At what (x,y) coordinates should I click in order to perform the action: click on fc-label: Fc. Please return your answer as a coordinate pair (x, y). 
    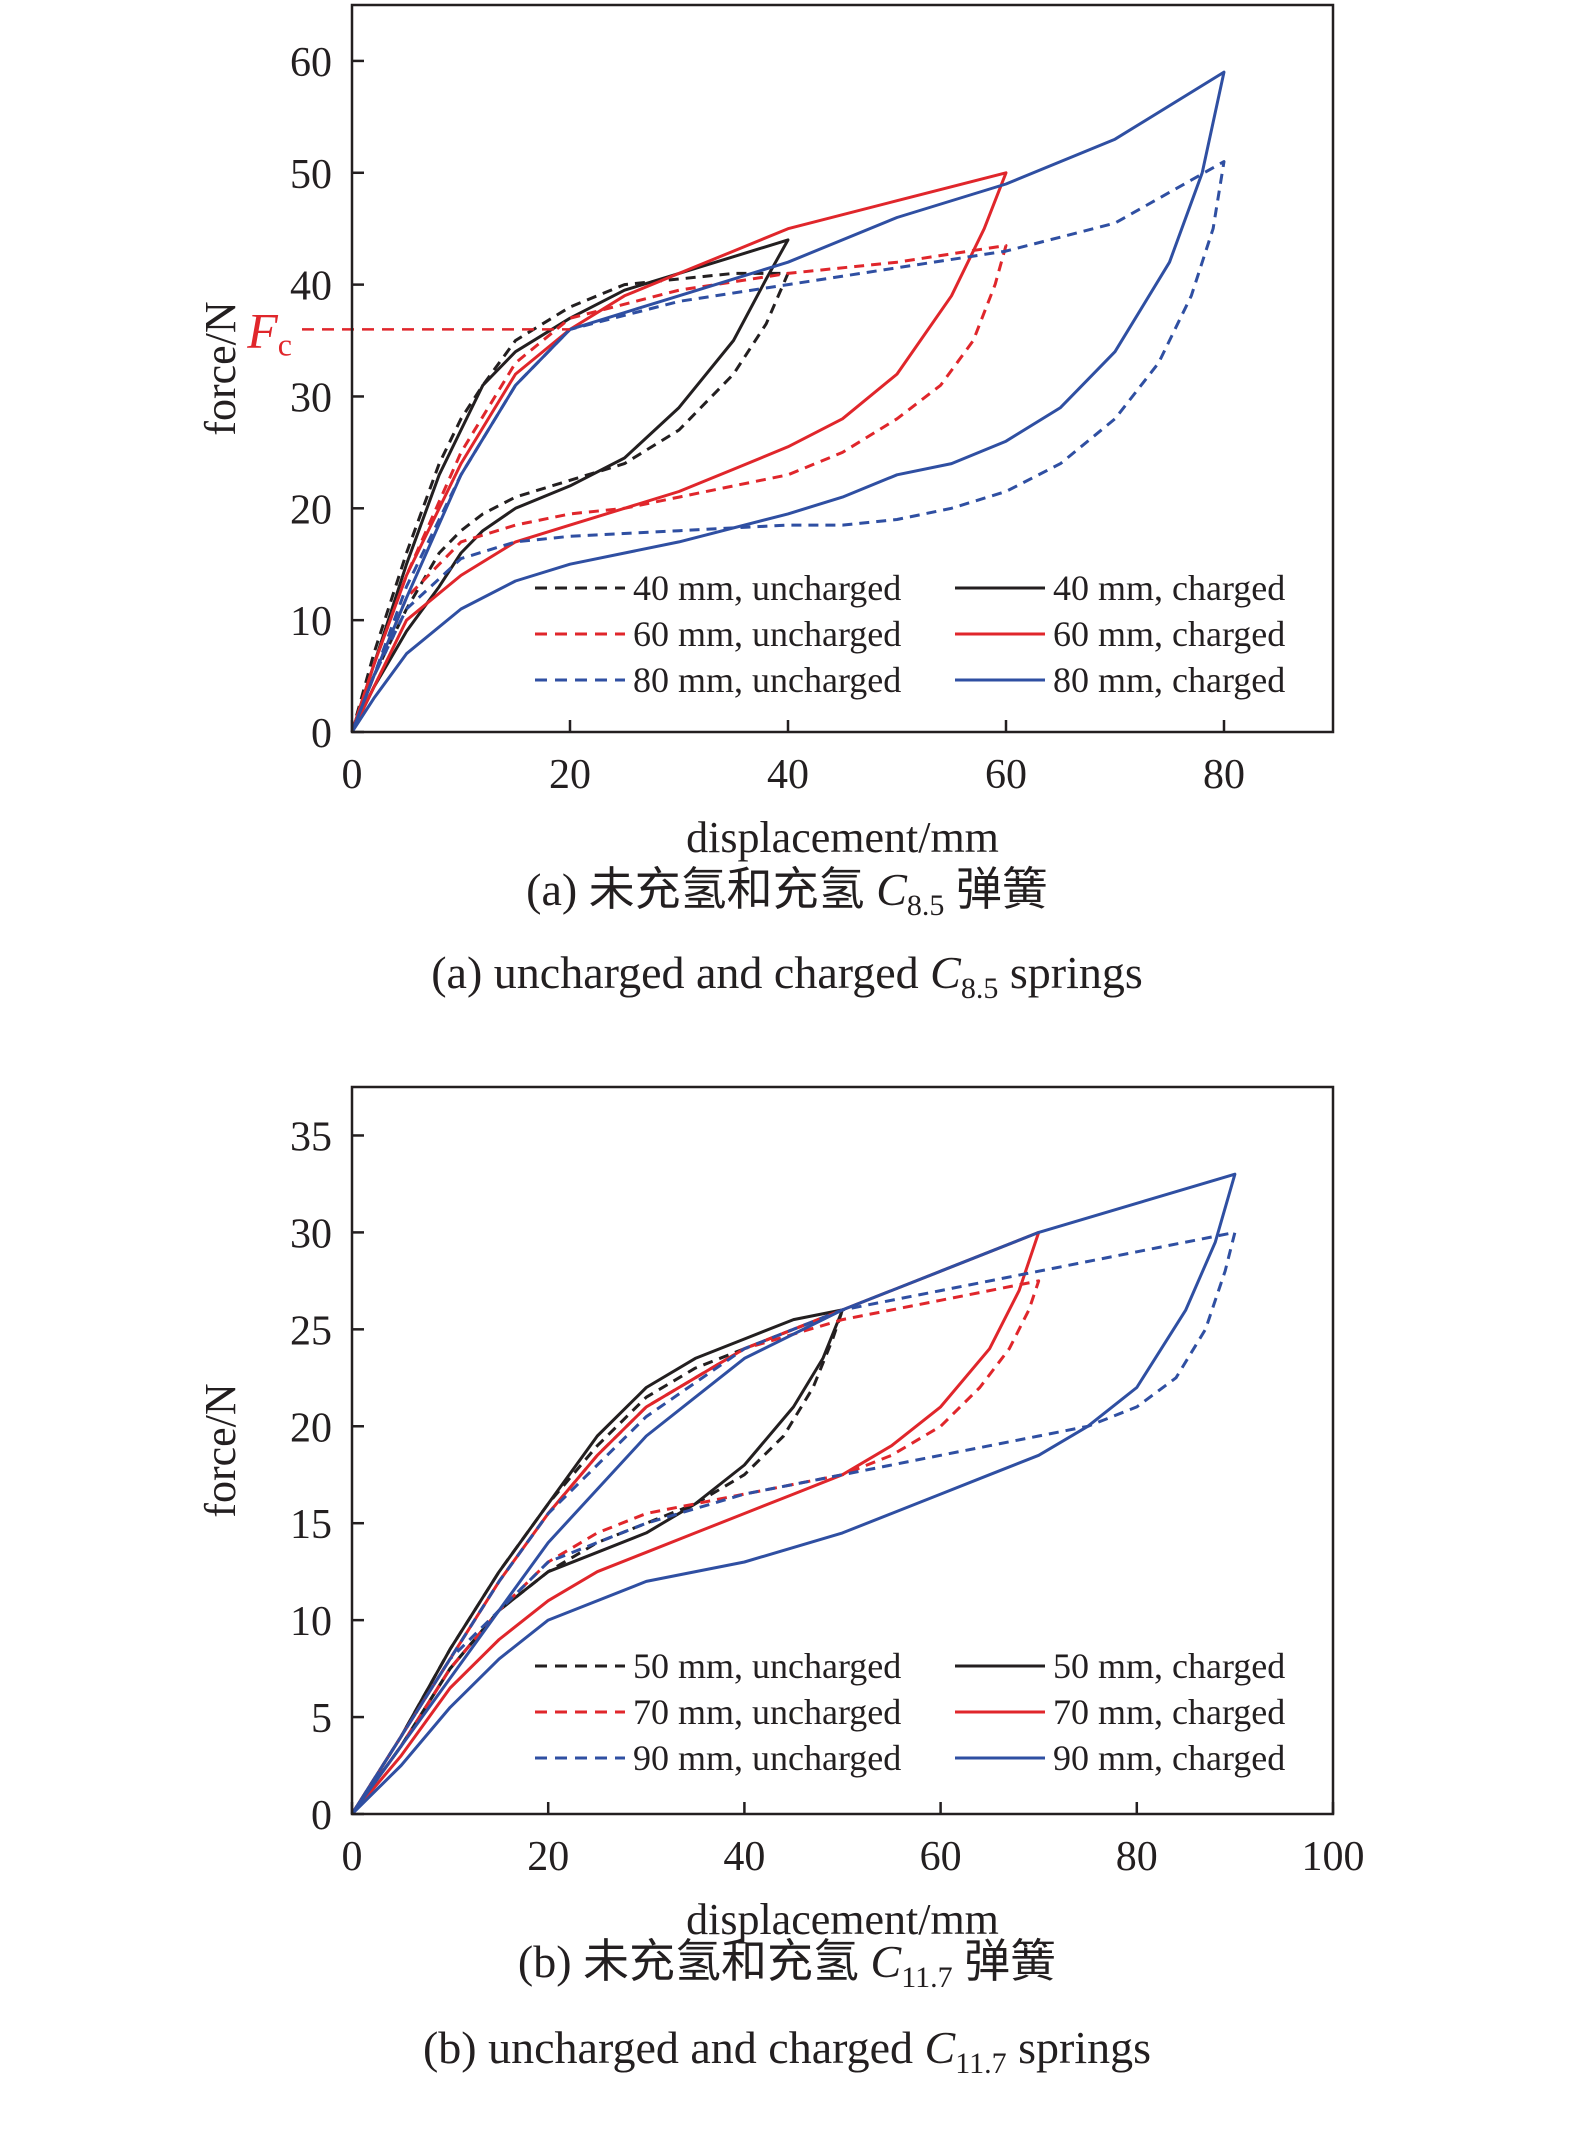
    Looking at the image, I should click on (269, 332).